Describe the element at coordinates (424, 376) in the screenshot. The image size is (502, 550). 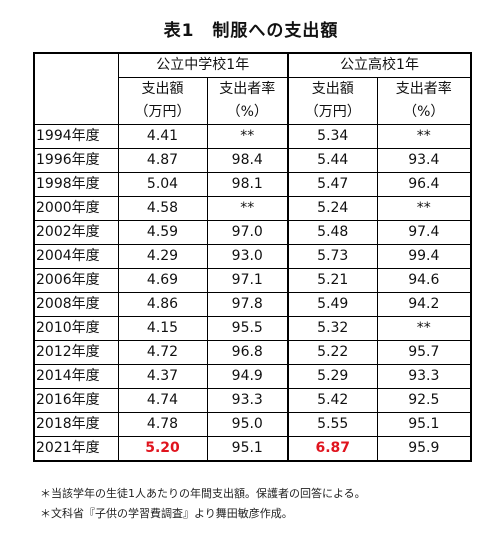
I see `hs-rate-cell: 93.3` at that location.